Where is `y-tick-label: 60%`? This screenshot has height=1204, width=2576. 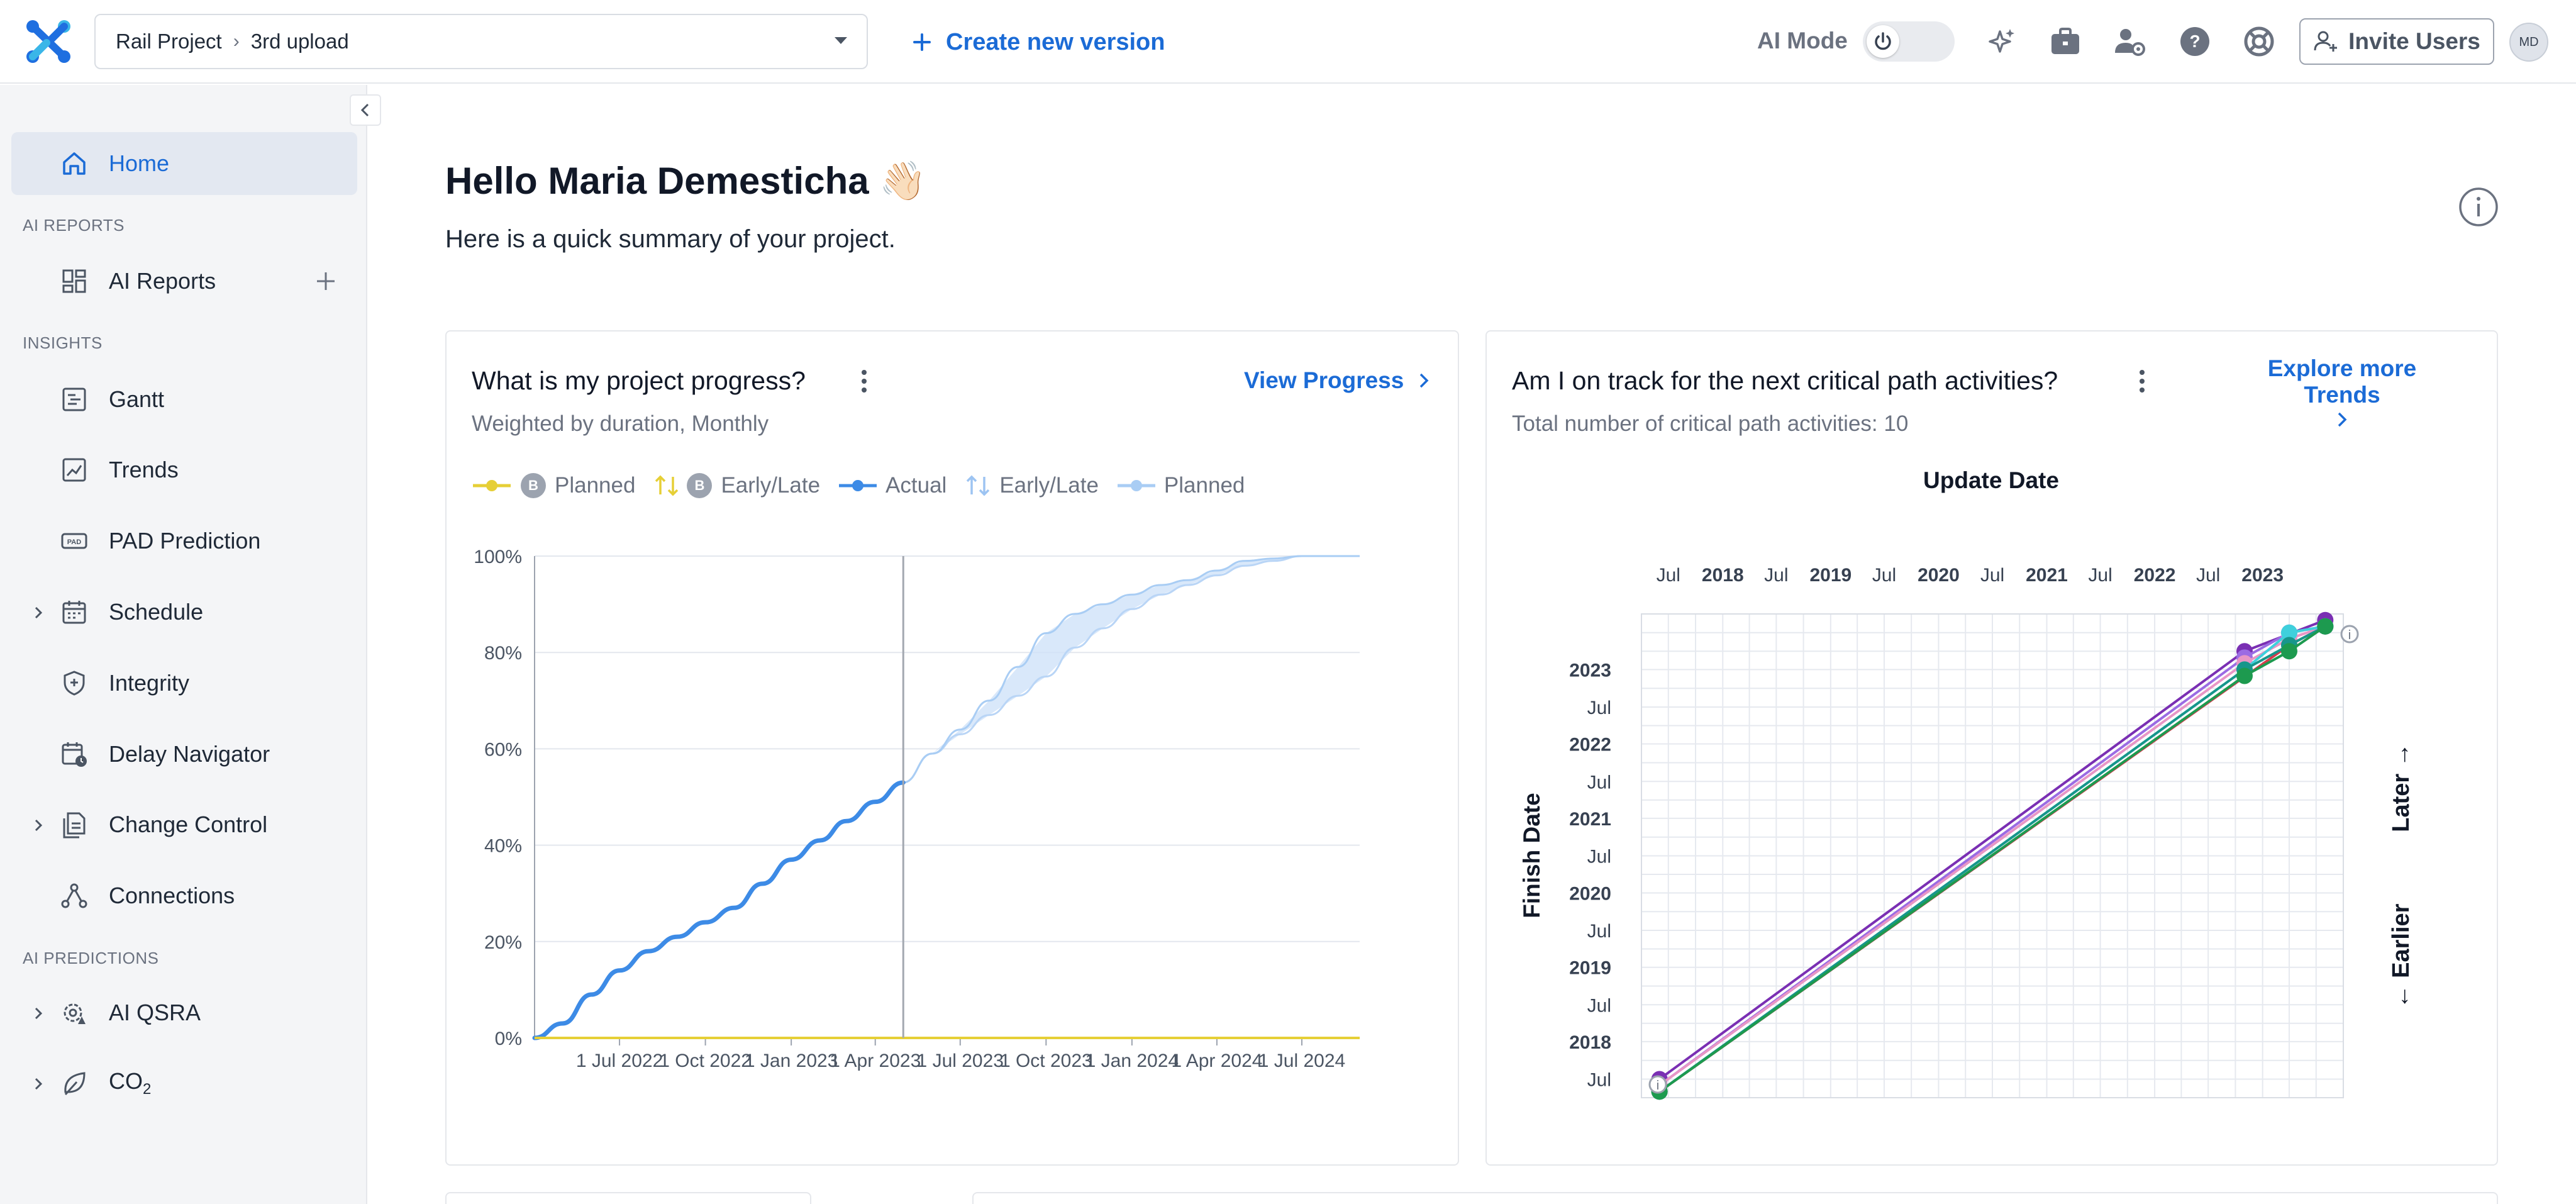
y-tick-label: 60% is located at coordinates (503, 749).